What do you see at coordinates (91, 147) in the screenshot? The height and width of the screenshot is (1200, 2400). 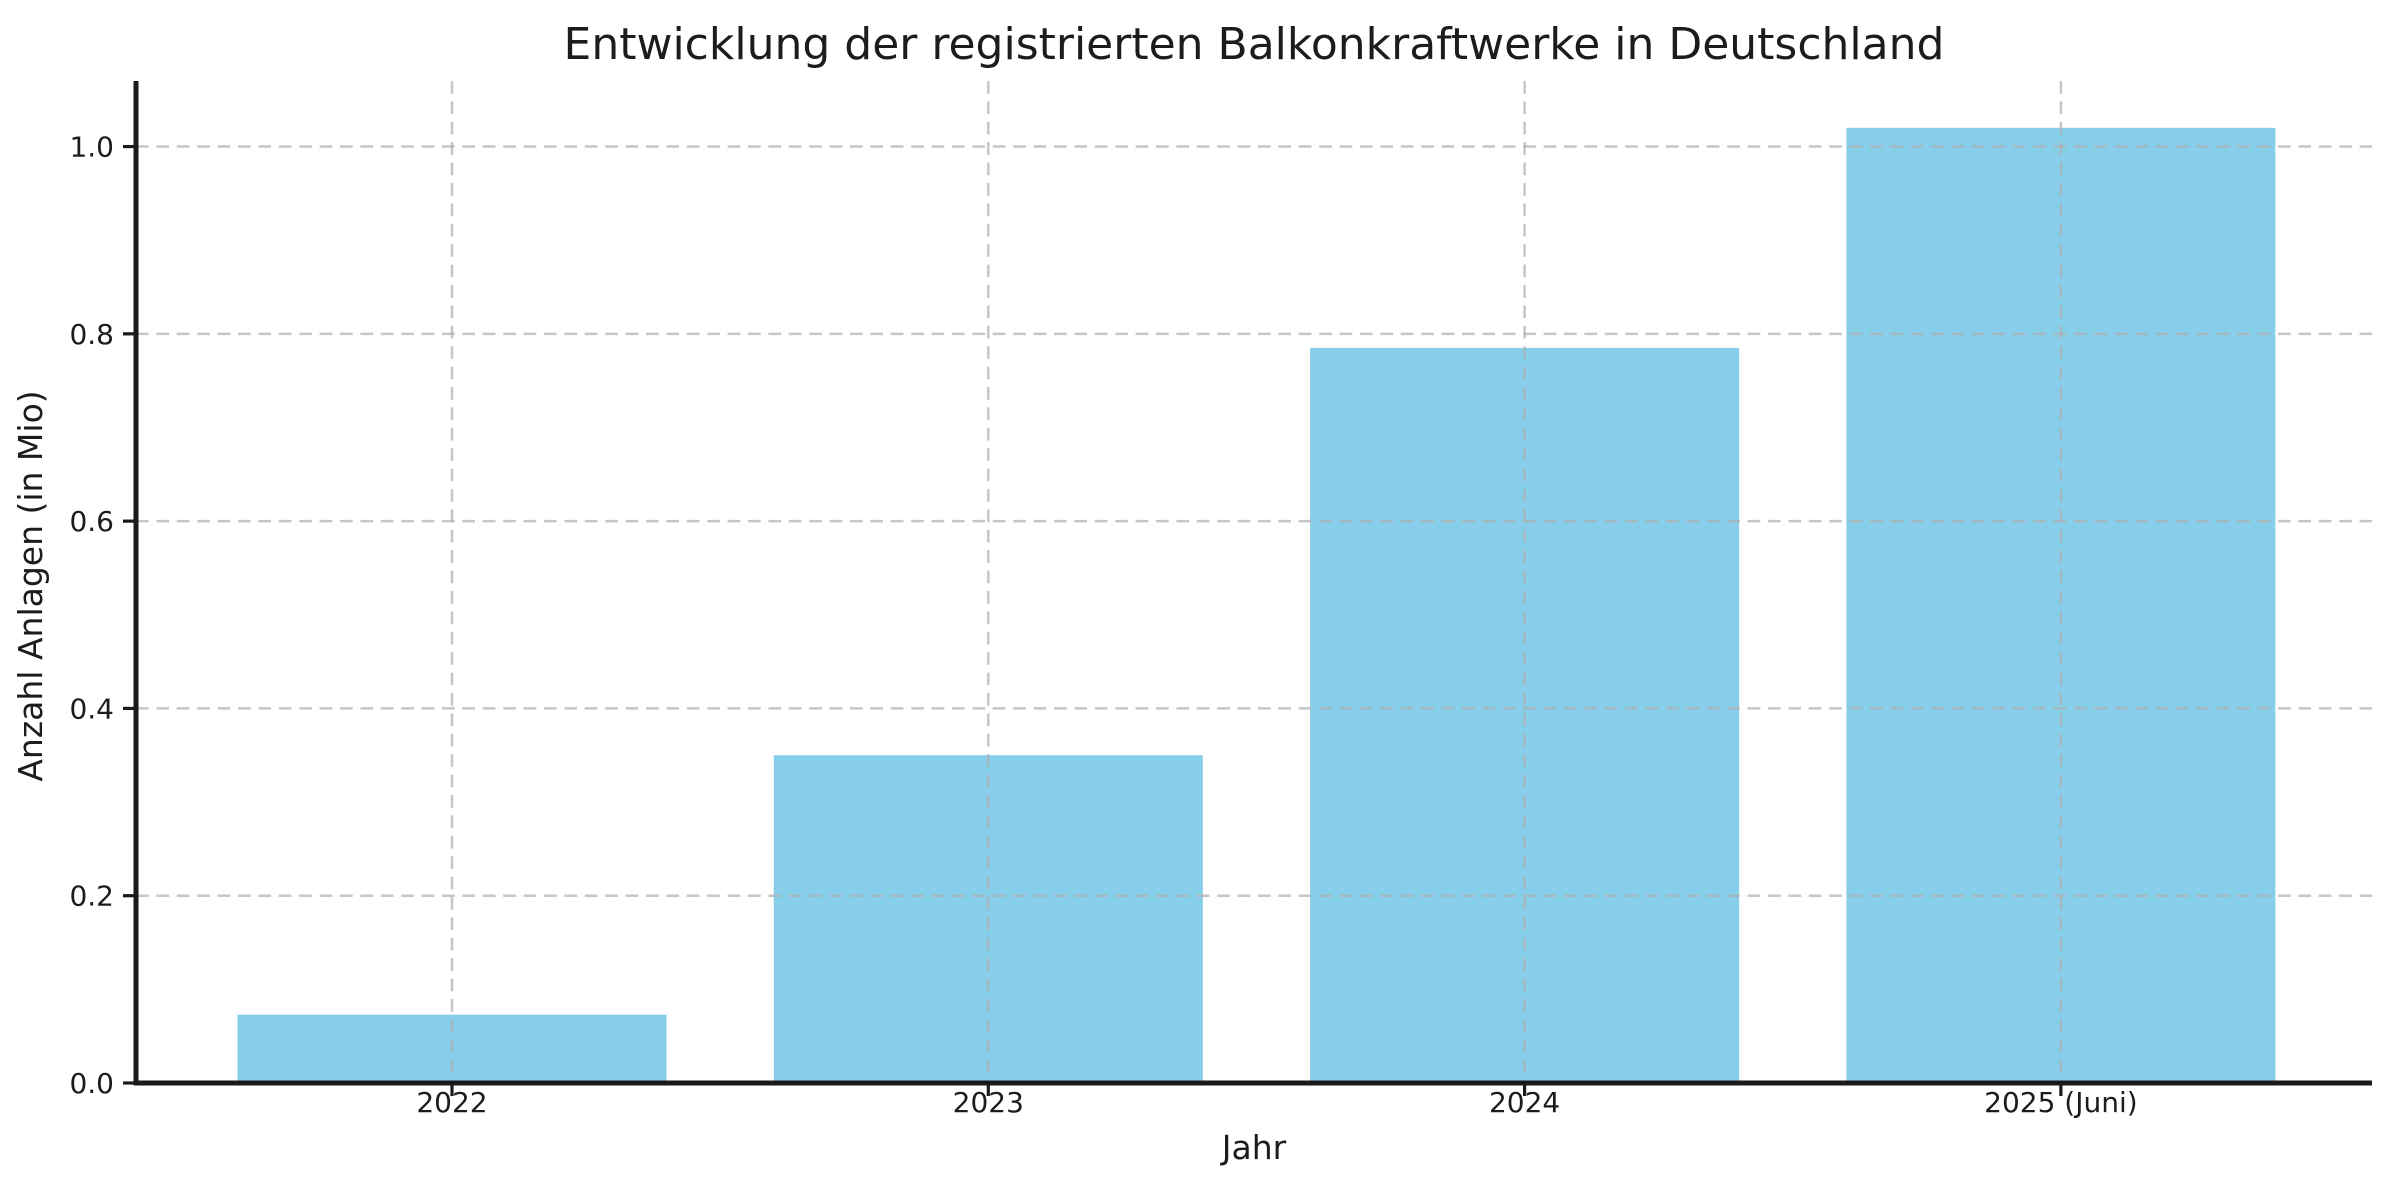 I see `y-tick-label-1.0: 1.0` at bounding box center [91, 147].